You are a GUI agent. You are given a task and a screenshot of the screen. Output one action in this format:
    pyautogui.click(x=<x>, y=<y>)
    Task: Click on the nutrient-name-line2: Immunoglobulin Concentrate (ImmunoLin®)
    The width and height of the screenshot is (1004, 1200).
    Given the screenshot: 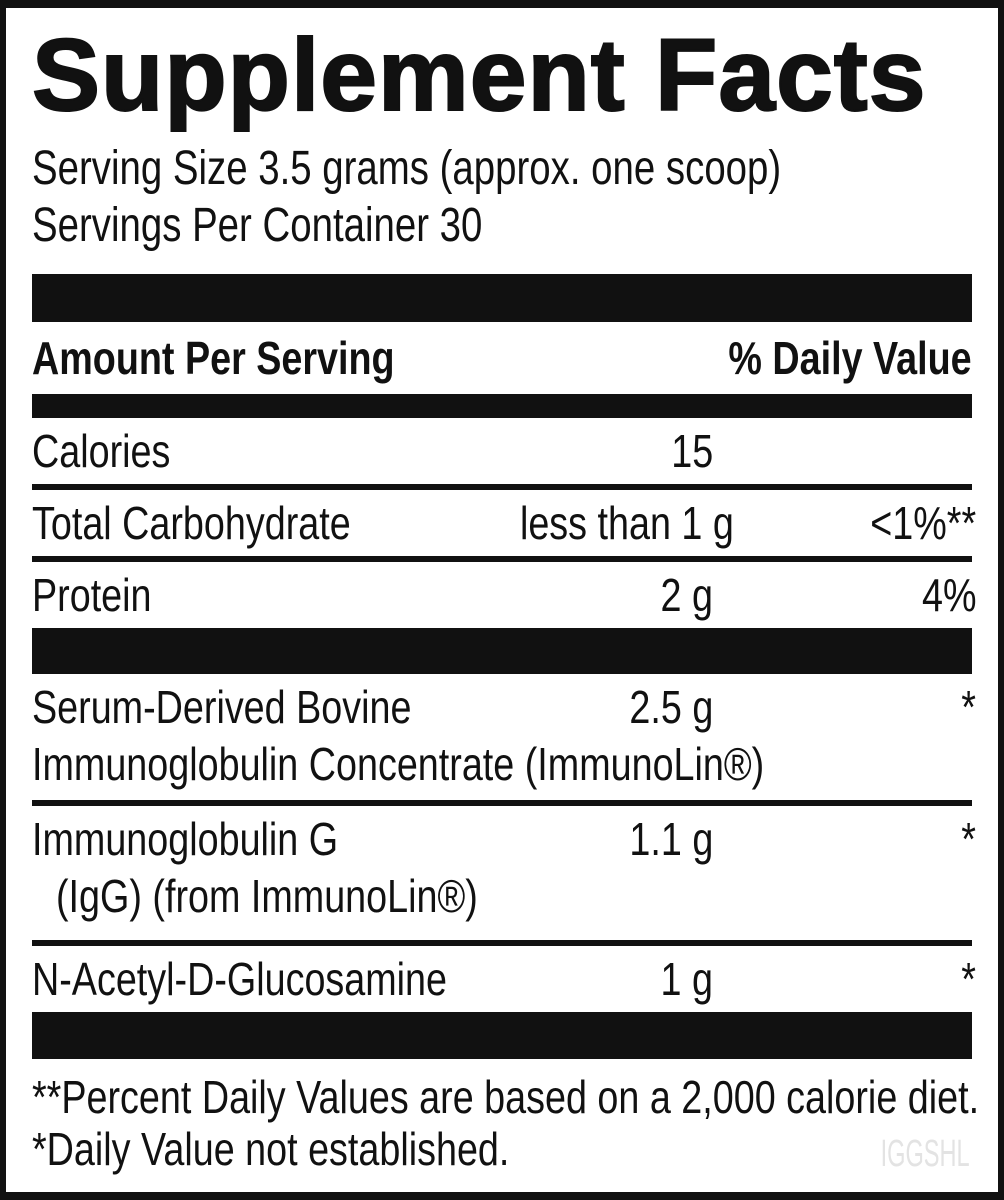 What is the action you would take?
    pyautogui.click(x=398, y=764)
    